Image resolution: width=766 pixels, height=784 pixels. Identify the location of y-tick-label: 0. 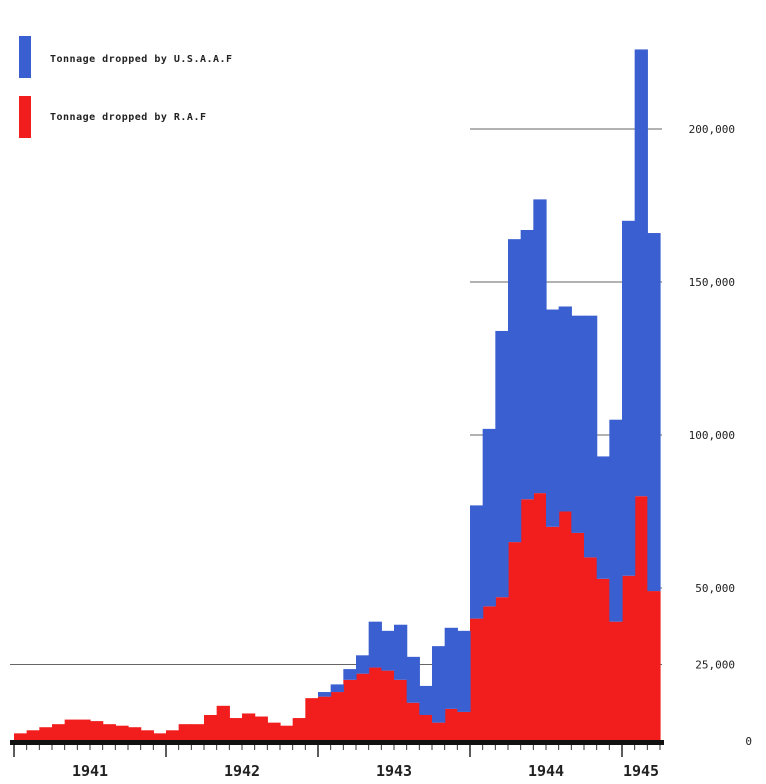
(748, 741).